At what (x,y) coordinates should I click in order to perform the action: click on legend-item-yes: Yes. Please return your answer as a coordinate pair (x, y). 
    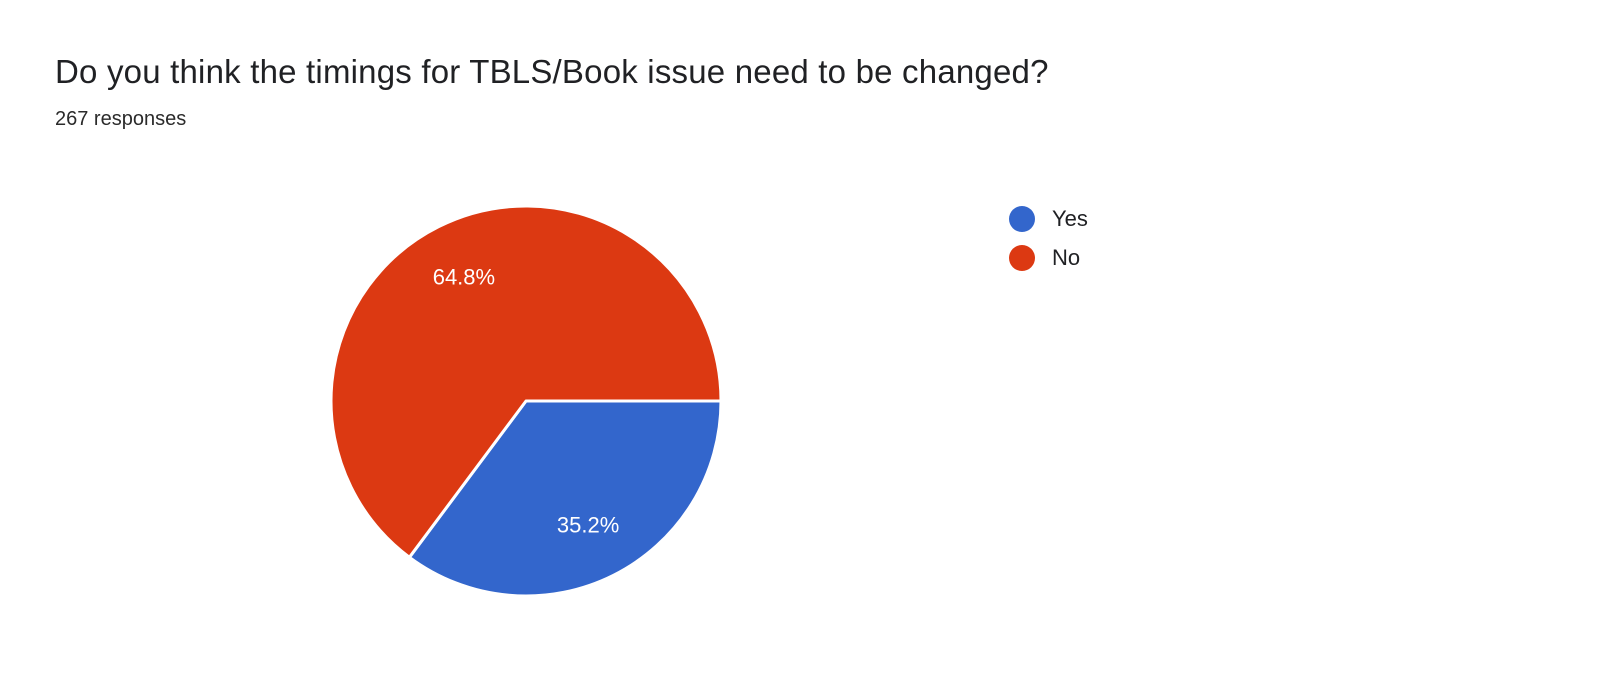
    Looking at the image, I should click on (1048, 219).